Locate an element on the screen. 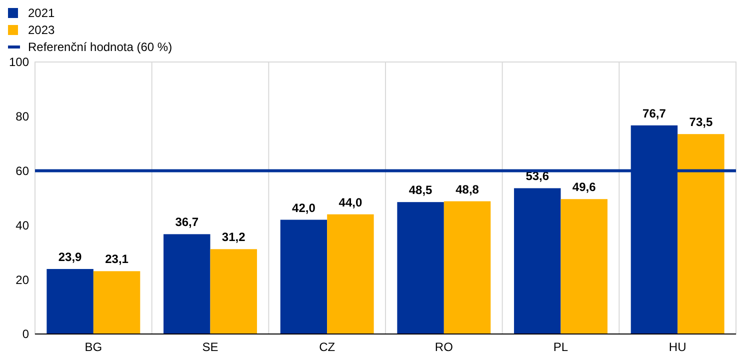  data-label: 73,5 is located at coordinates (701, 122).